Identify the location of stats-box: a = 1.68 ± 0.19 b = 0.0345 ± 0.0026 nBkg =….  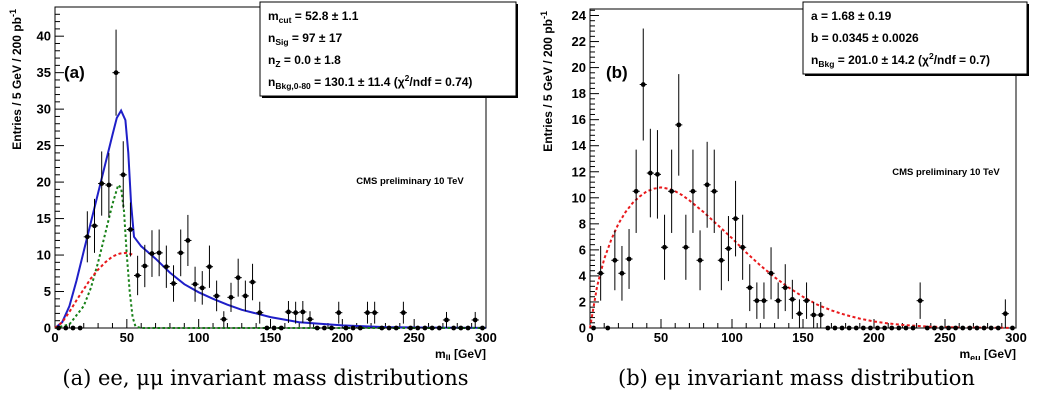
(915, 38).